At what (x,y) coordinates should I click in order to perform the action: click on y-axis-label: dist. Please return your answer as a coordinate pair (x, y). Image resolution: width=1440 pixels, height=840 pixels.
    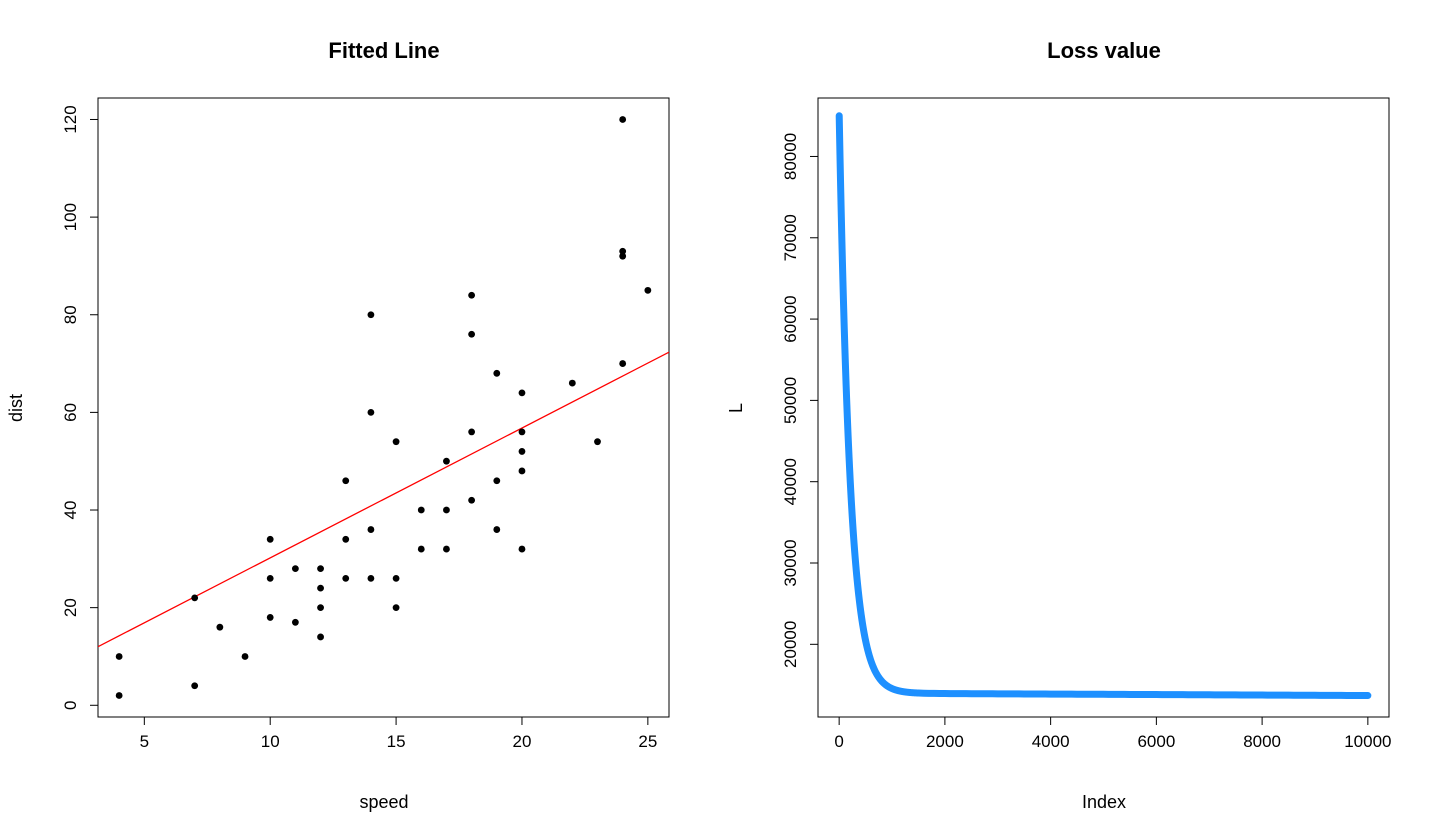
    Looking at the image, I should click on (16, 408).